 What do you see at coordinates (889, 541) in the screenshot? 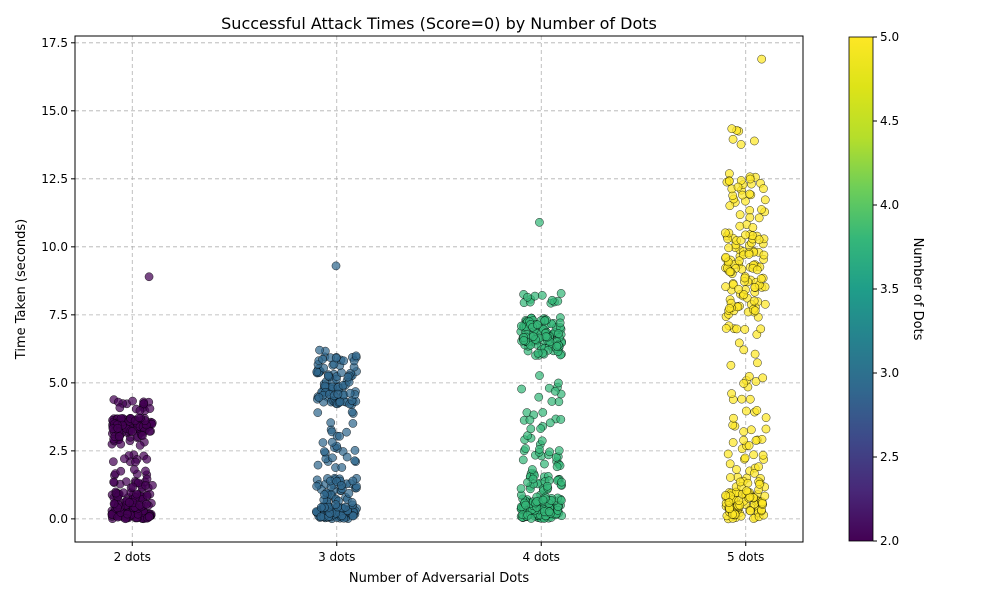
I see `colorbar-tick-label: 2.0` at bounding box center [889, 541].